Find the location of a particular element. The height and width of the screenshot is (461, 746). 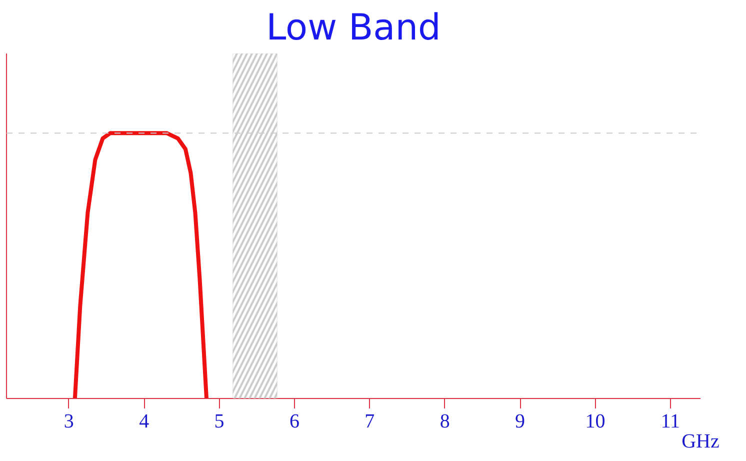

x-tick-label: 10 is located at coordinates (595, 421).